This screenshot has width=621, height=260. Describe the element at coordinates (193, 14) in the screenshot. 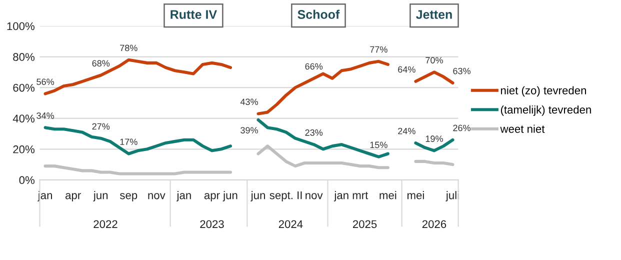

I see `text: Rutte IV` at that location.